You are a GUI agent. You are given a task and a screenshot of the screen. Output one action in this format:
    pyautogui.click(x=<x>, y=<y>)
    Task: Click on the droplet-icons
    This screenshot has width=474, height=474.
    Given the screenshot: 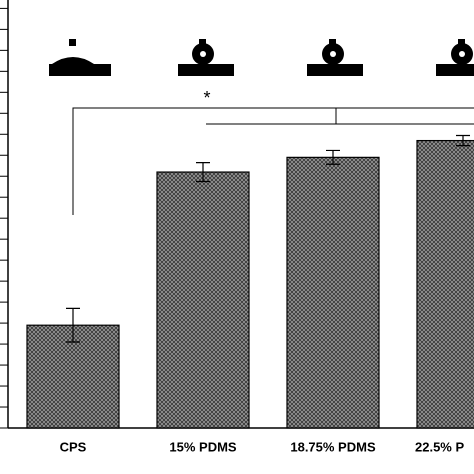 What is the action you would take?
    pyautogui.click(x=261, y=57)
    